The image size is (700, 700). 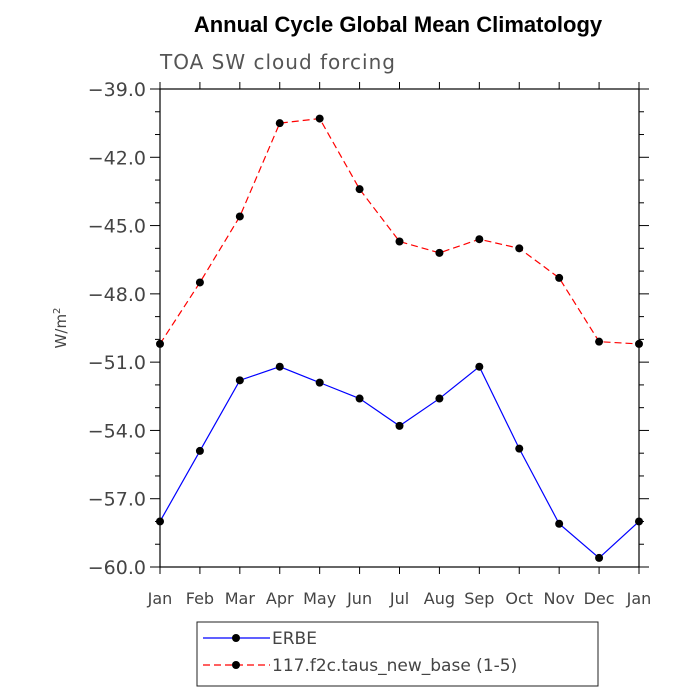 I want to click on legend-item: 117.f2c.taus_new_base (1-5), so click(x=360, y=666).